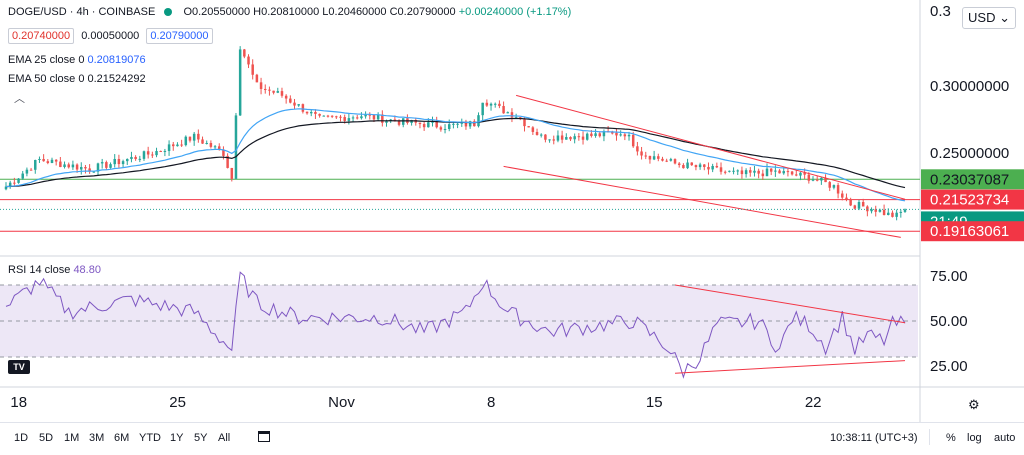  I want to click on range-1y: 1Y, so click(177, 438).